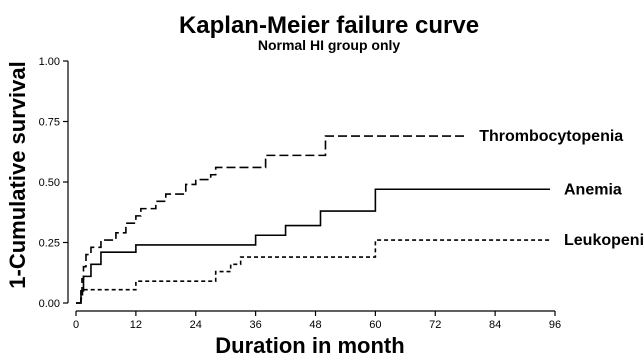 The image size is (644, 360). I want to click on x-tick-label: 36, so click(256, 325).